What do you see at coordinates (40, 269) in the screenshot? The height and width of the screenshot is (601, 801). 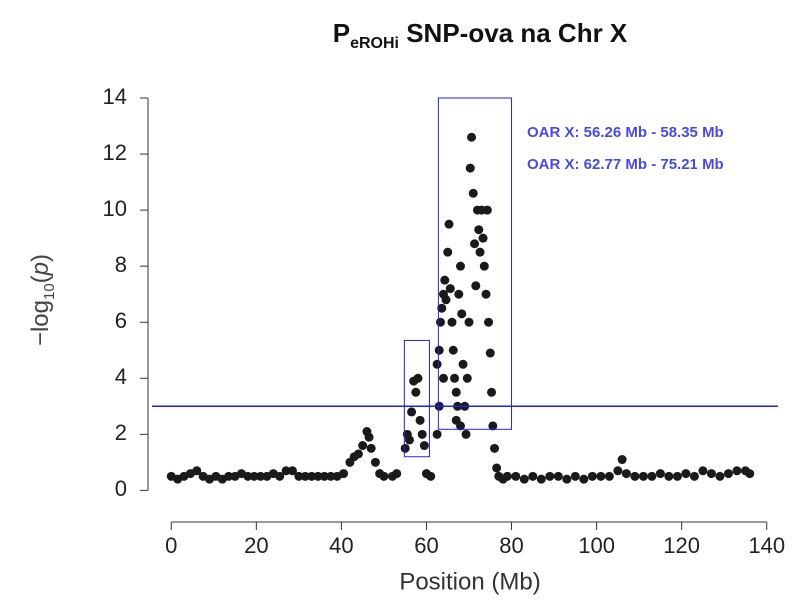 I see `y-label-var: p` at bounding box center [40, 269].